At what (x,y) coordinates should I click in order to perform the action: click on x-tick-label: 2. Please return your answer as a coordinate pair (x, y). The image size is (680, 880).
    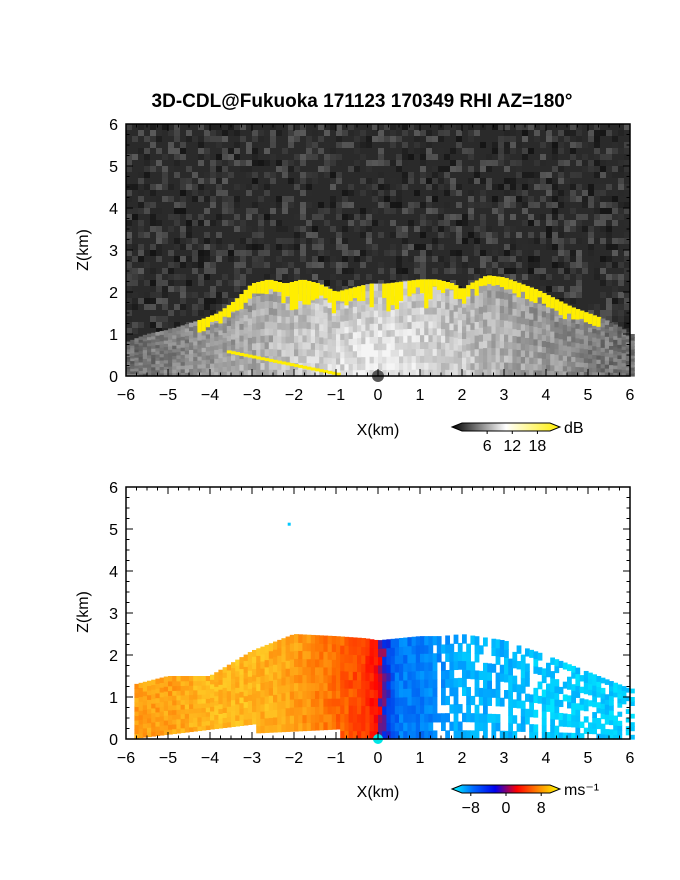
    Looking at the image, I should click on (462, 395).